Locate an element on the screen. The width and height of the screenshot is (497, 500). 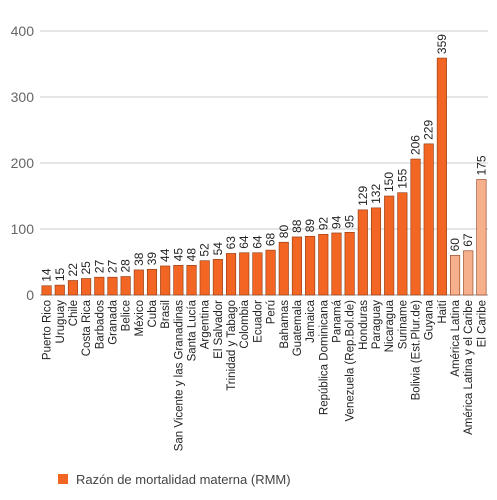
data-label: 45 is located at coordinates (178, 255).